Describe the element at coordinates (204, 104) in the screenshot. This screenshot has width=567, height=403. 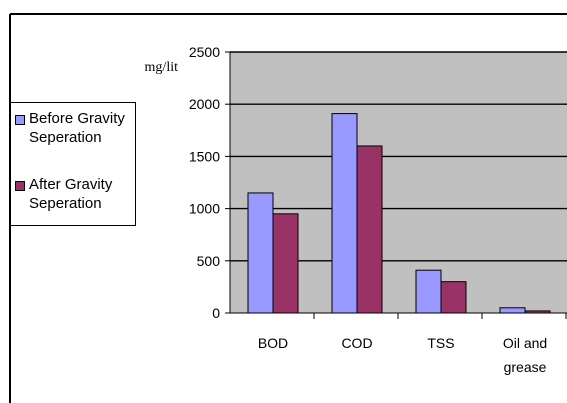
I see `y-tick-label: 2000` at that location.